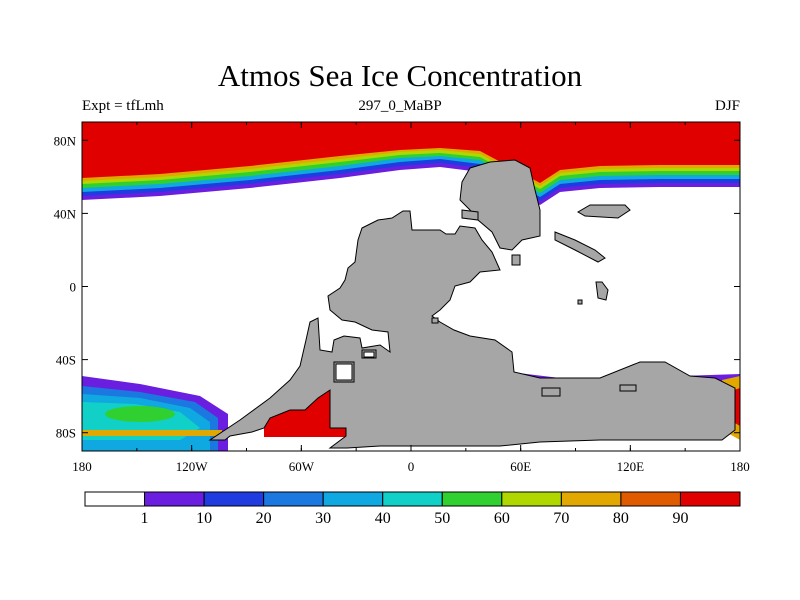 The width and height of the screenshot is (800, 600). I want to click on season-label: DJF, so click(727, 106).